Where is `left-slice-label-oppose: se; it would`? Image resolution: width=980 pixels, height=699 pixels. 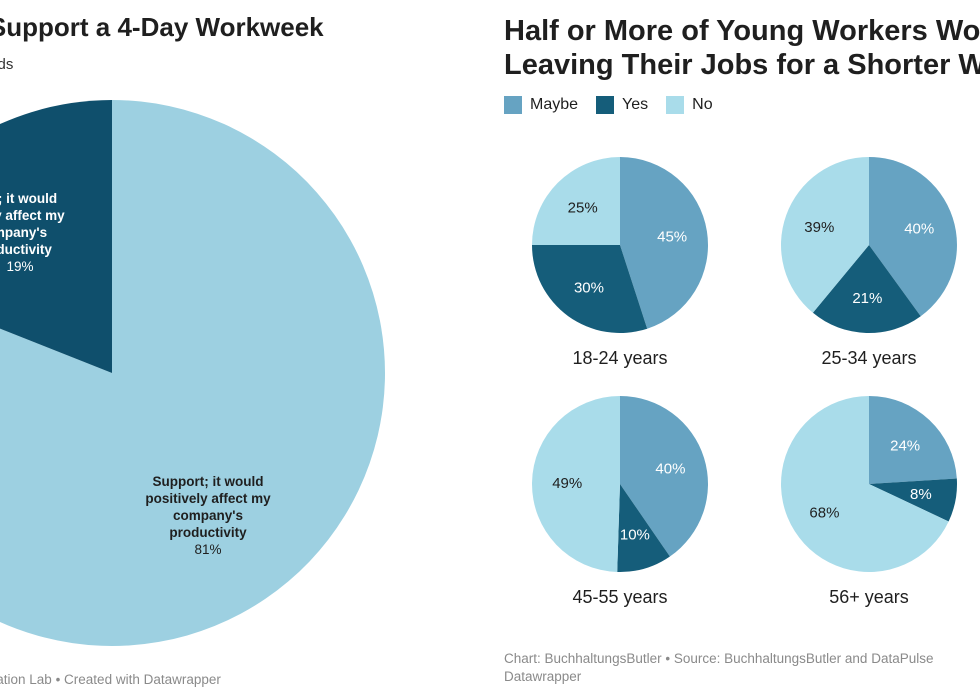 left-slice-label-oppose: se; it would is located at coordinates (28, 198).